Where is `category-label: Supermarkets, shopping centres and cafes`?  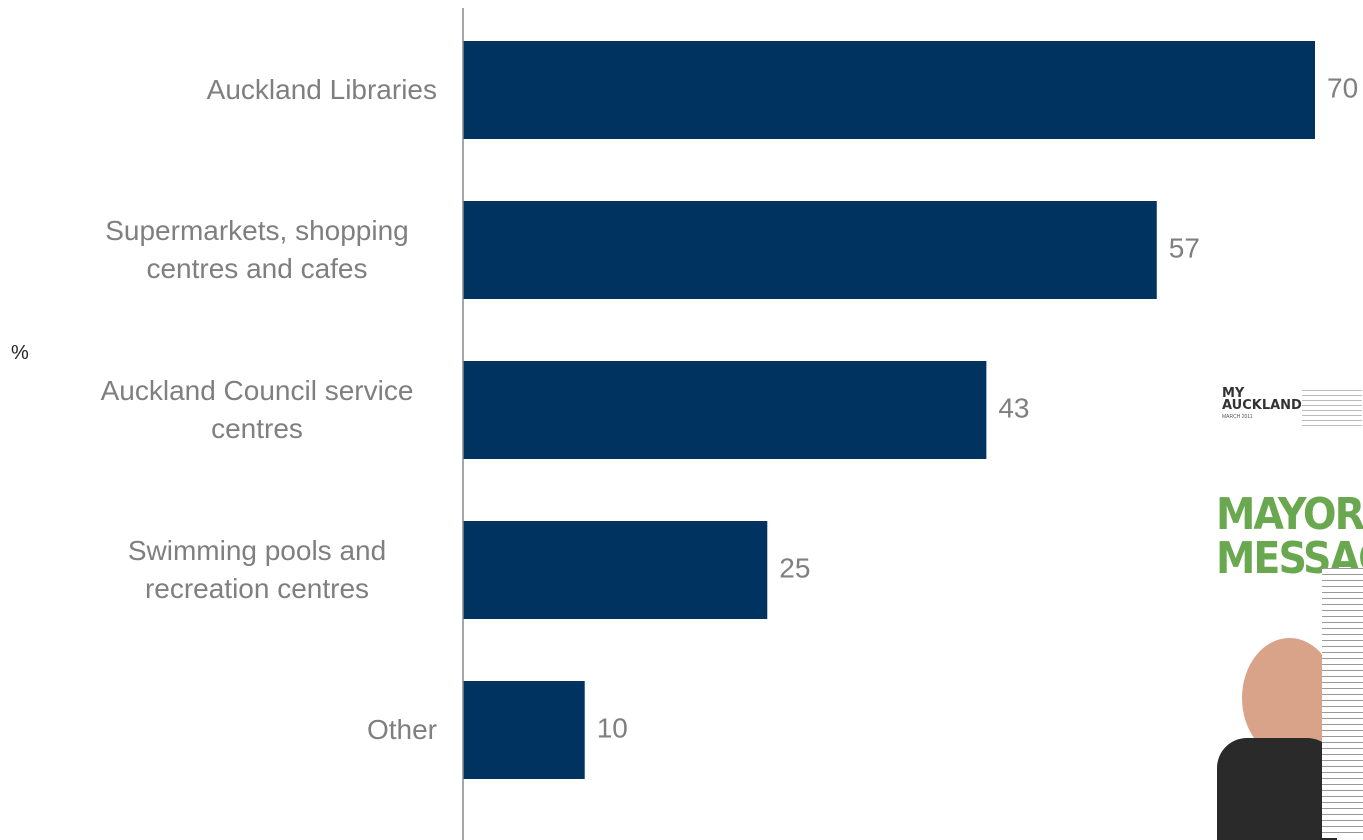 category-label: Supermarkets, shopping centres and cafes is located at coordinates (257, 249).